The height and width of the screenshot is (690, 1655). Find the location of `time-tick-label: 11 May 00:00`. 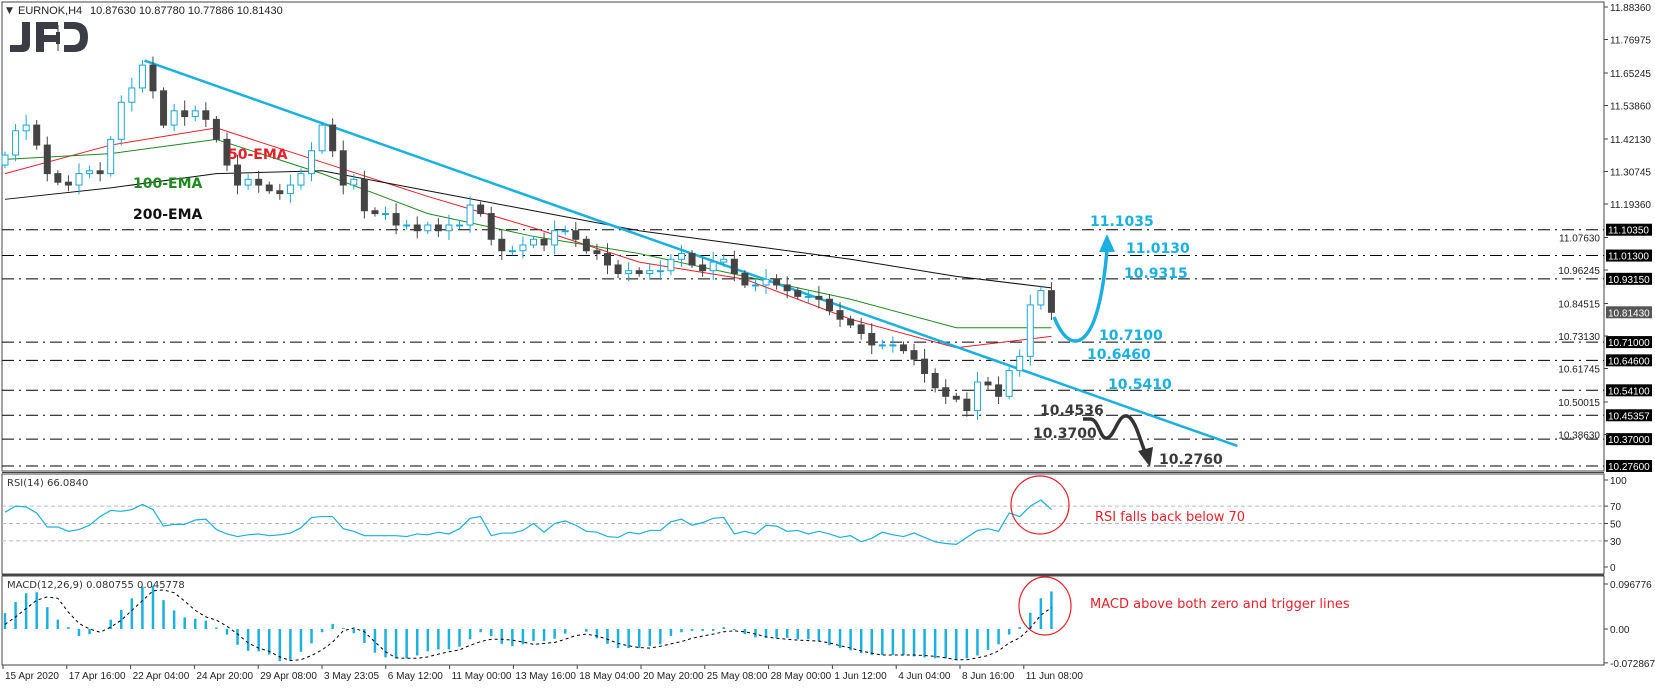

time-tick-label: 11 May 00:00 is located at coordinates (482, 676).